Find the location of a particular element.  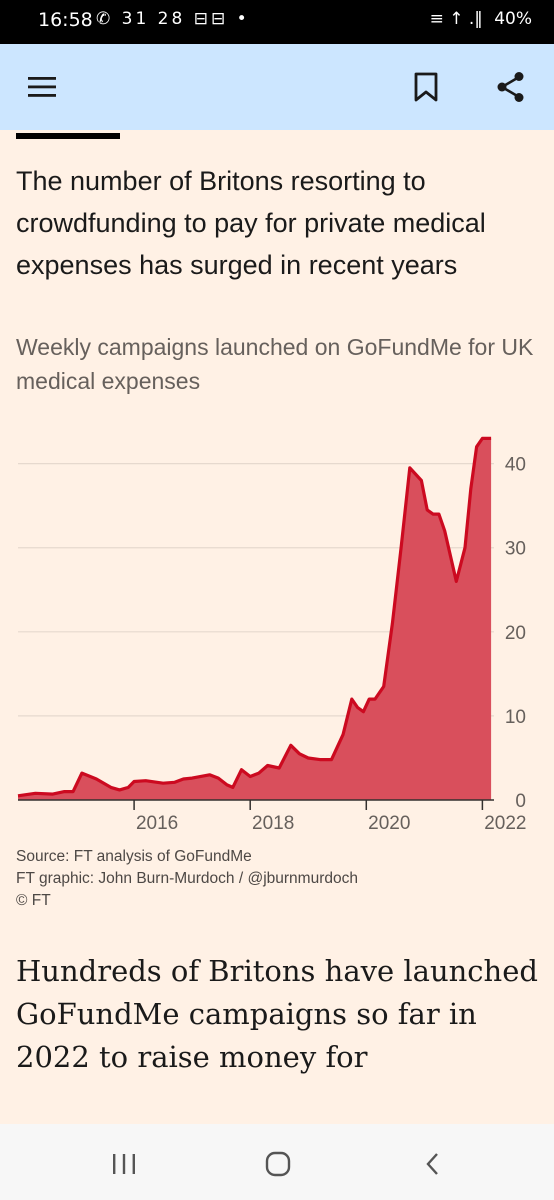

back-icon is located at coordinates (432, 1164).